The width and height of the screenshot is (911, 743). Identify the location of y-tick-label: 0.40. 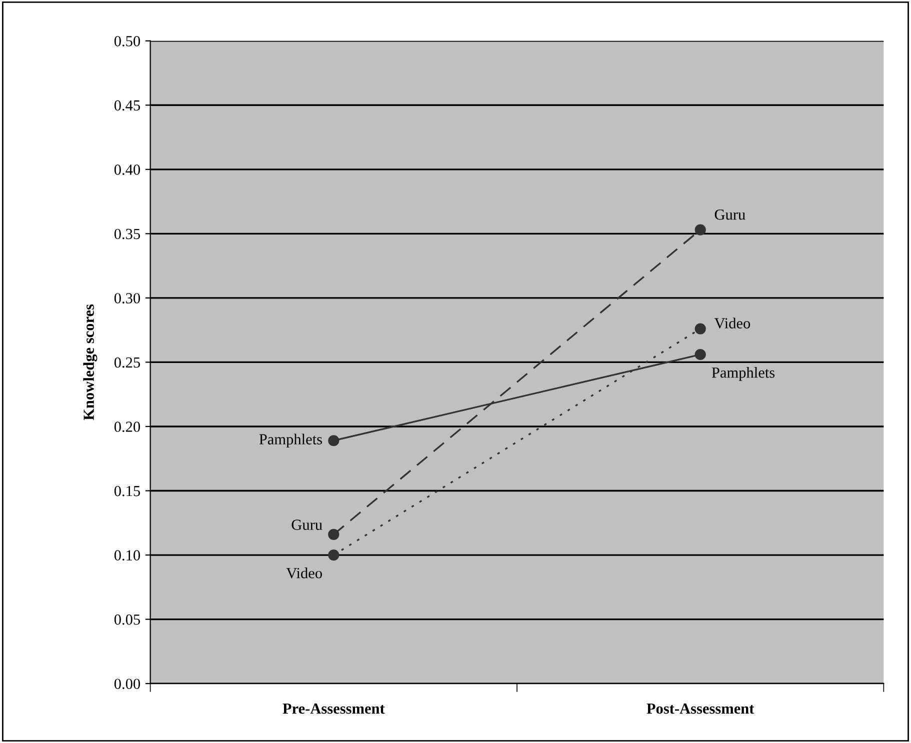
(127, 169).